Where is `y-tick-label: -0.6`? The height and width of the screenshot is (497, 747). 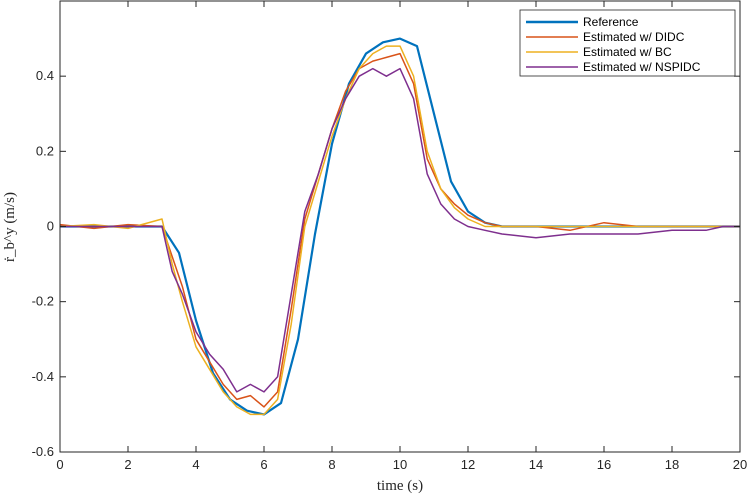
y-tick-label: -0.6 is located at coordinates (43, 451).